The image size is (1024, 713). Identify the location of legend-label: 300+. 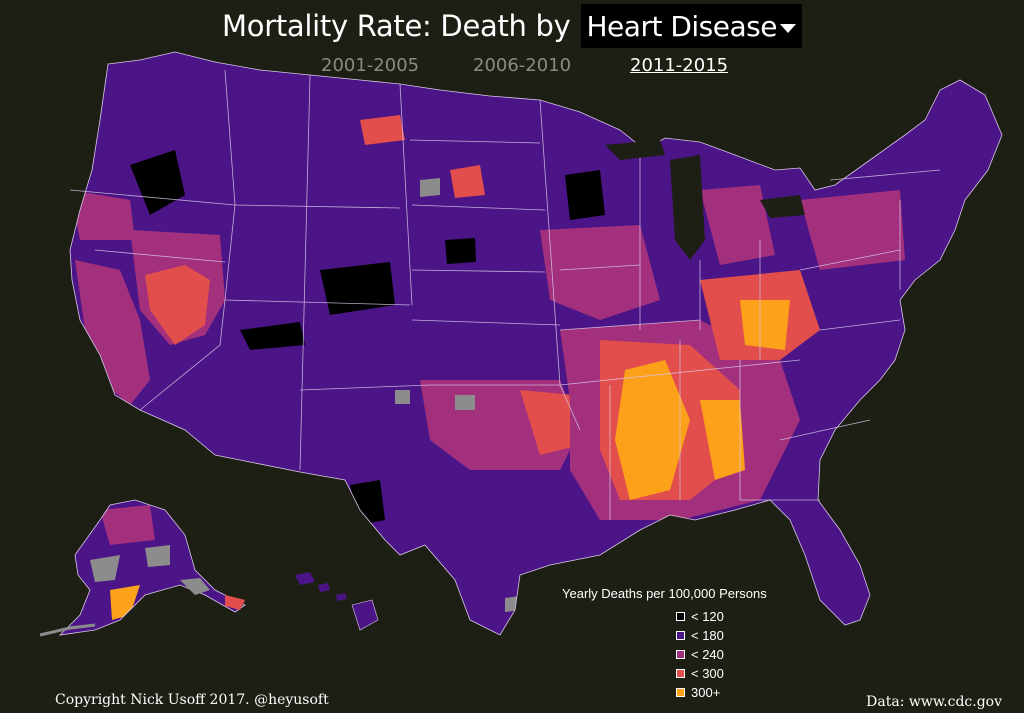
(706, 692).